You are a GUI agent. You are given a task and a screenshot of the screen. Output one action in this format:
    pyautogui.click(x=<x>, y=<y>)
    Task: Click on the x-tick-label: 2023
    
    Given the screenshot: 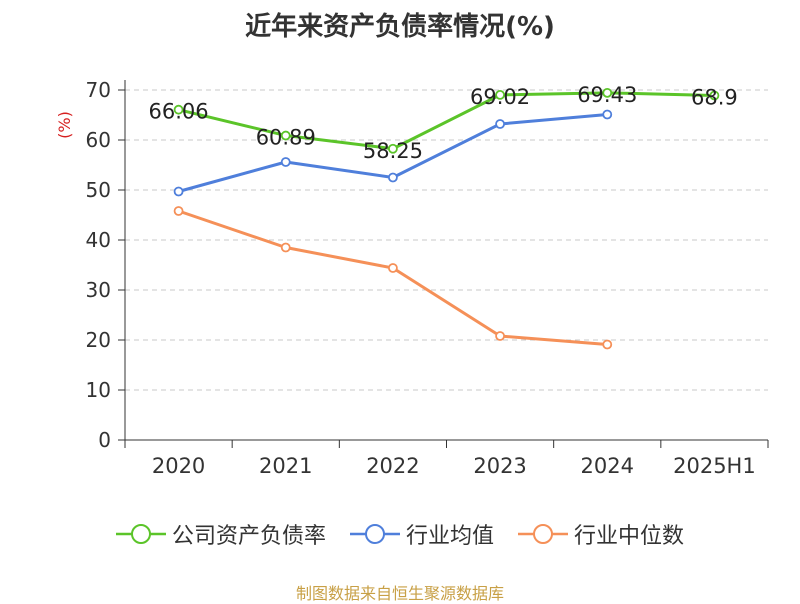 What is the action you would take?
    pyautogui.click(x=499, y=466)
    